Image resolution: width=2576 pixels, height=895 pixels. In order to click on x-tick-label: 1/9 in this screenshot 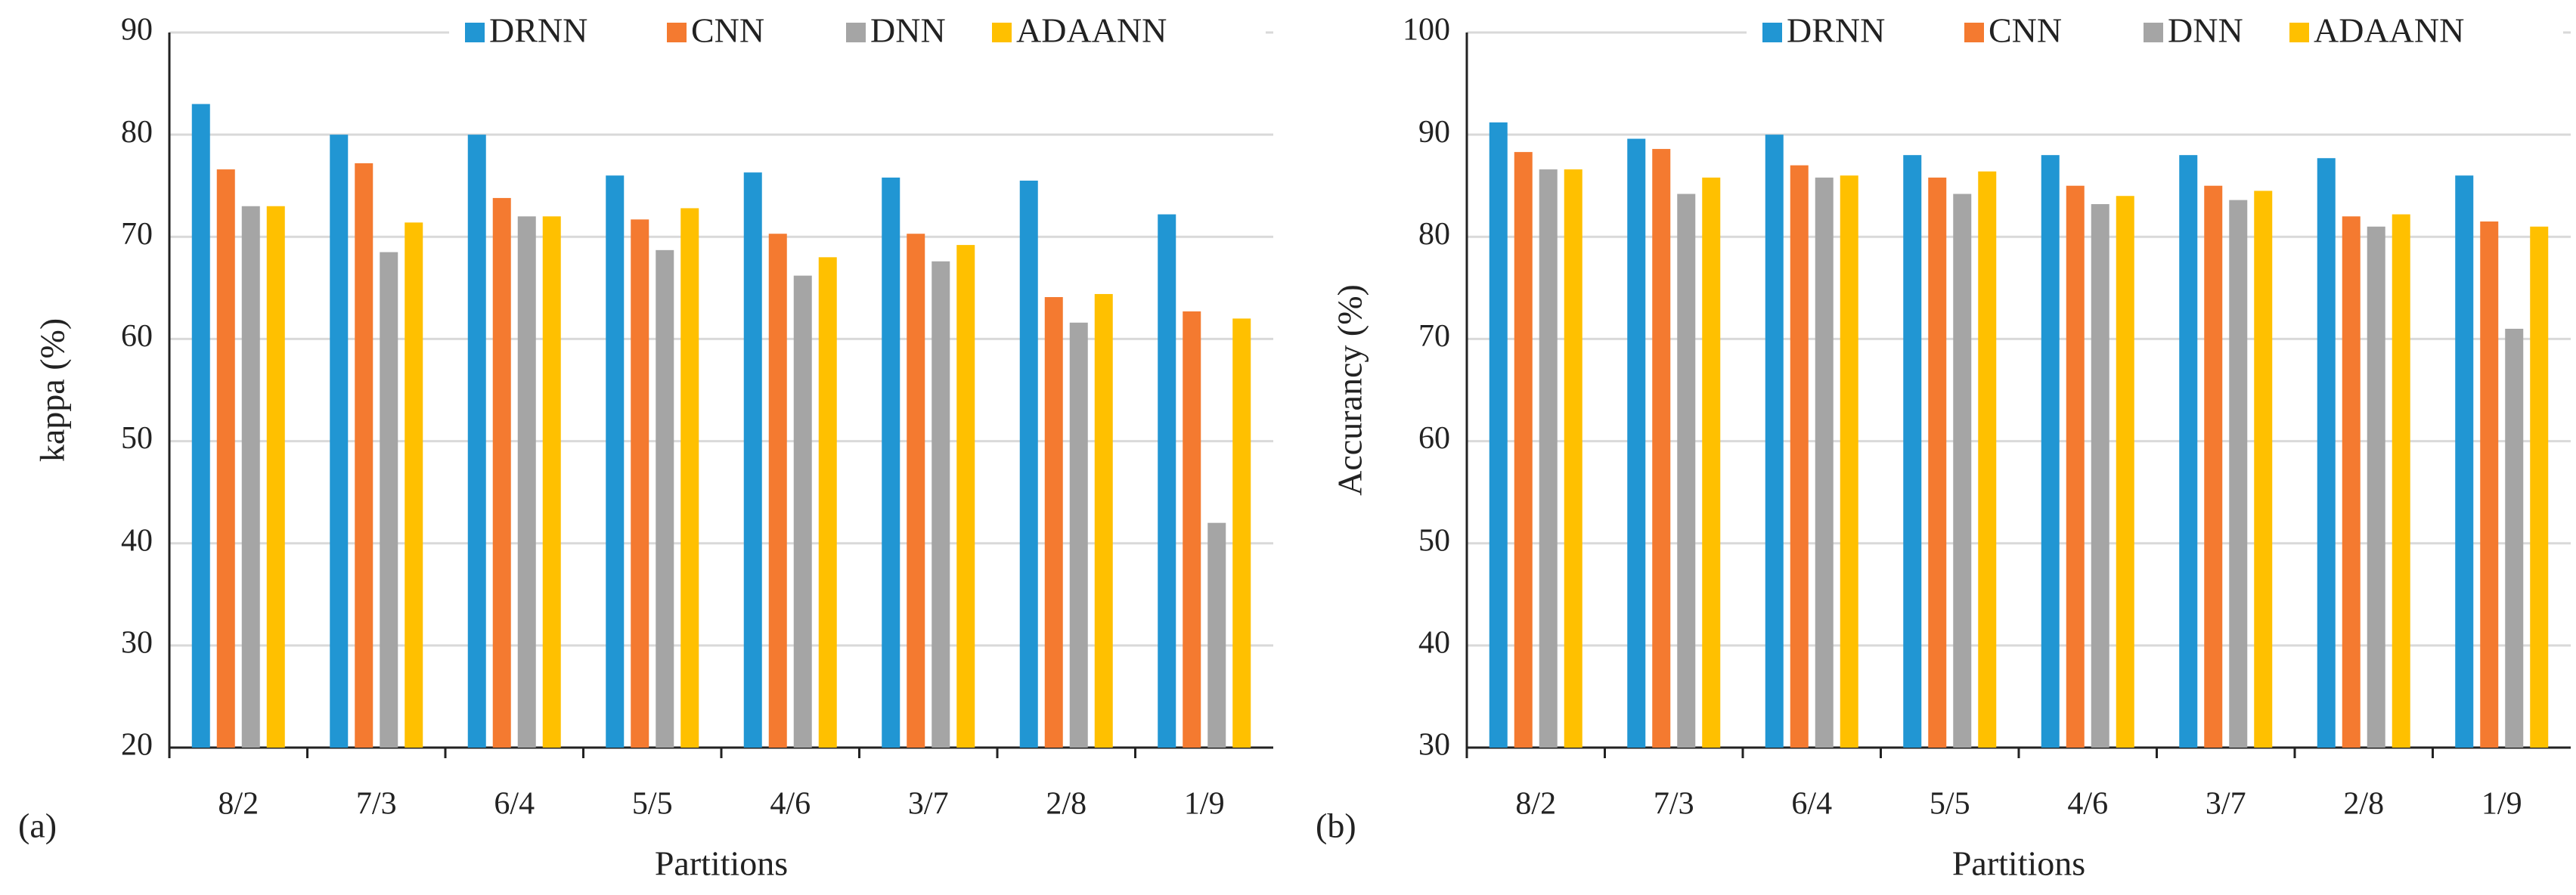, I will do `click(2501, 804)`.